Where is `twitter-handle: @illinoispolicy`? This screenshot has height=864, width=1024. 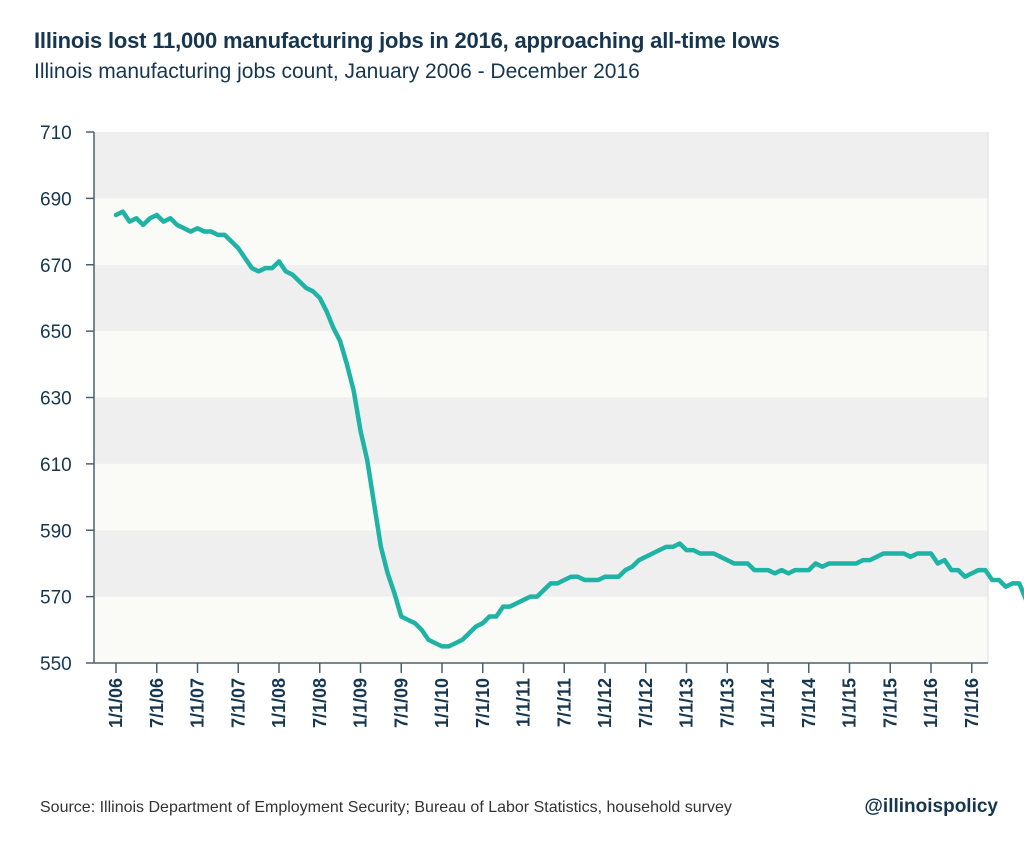
twitter-handle: @illinoispolicy is located at coordinates (931, 806).